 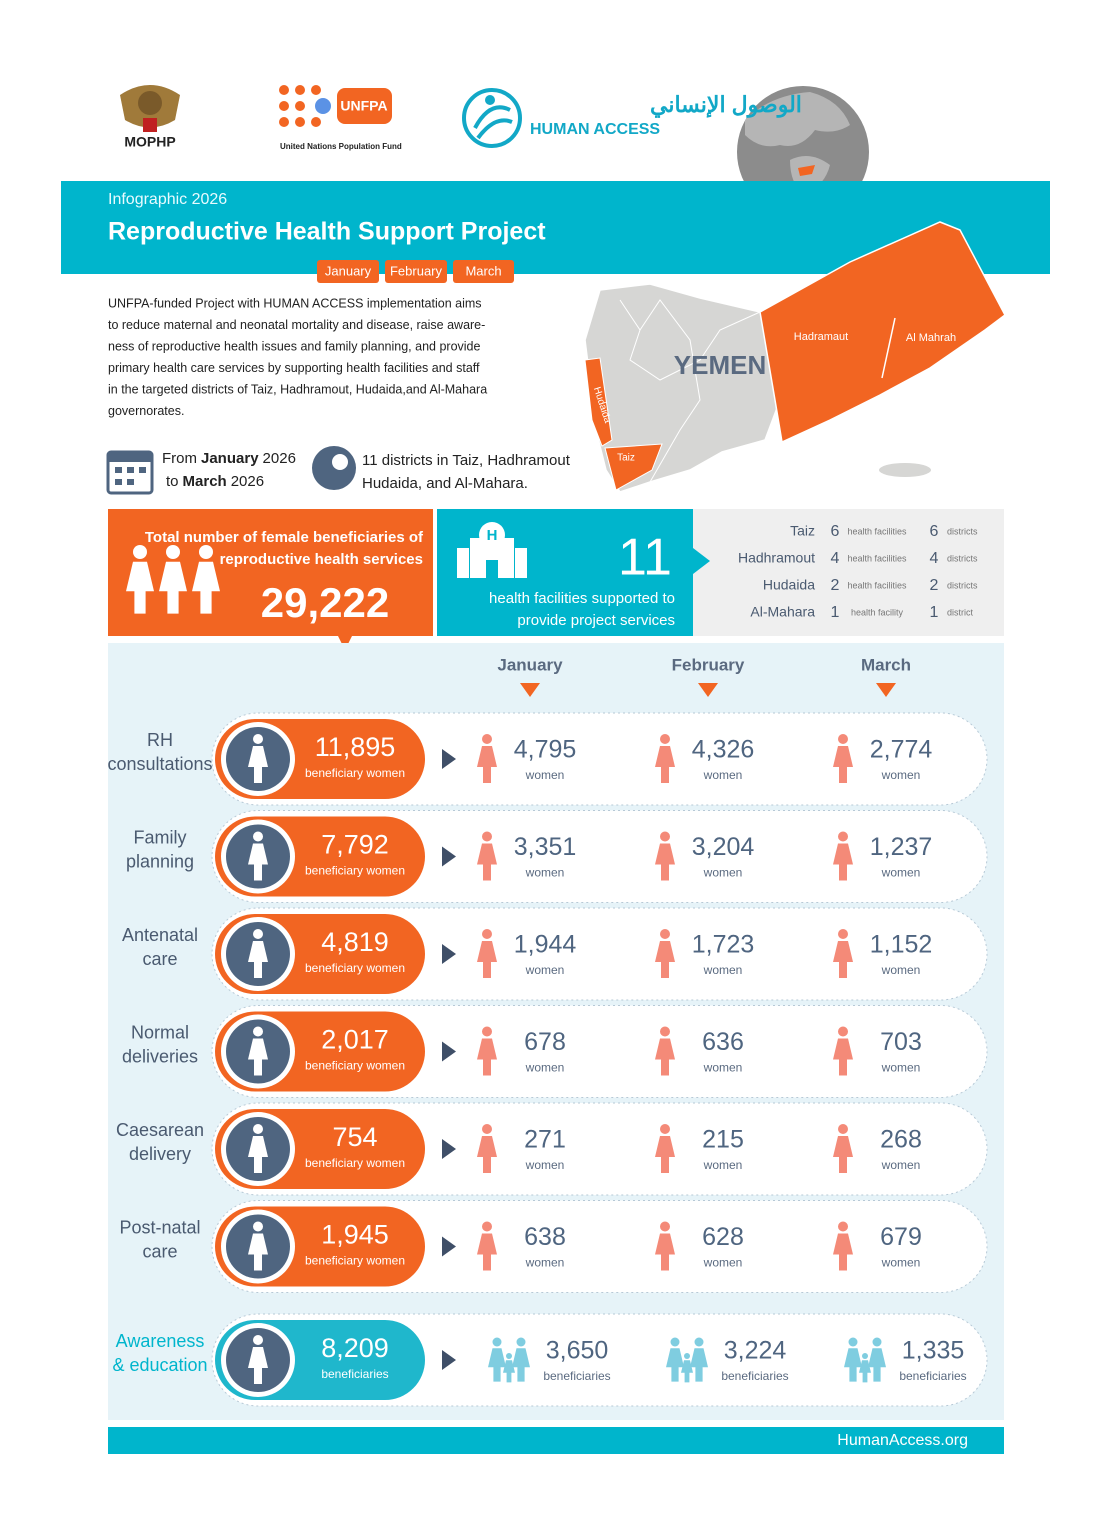 What do you see at coordinates (341, 146) in the screenshot?
I see `unfpa-full: United Nations Population Fund` at bounding box center [341, 146].